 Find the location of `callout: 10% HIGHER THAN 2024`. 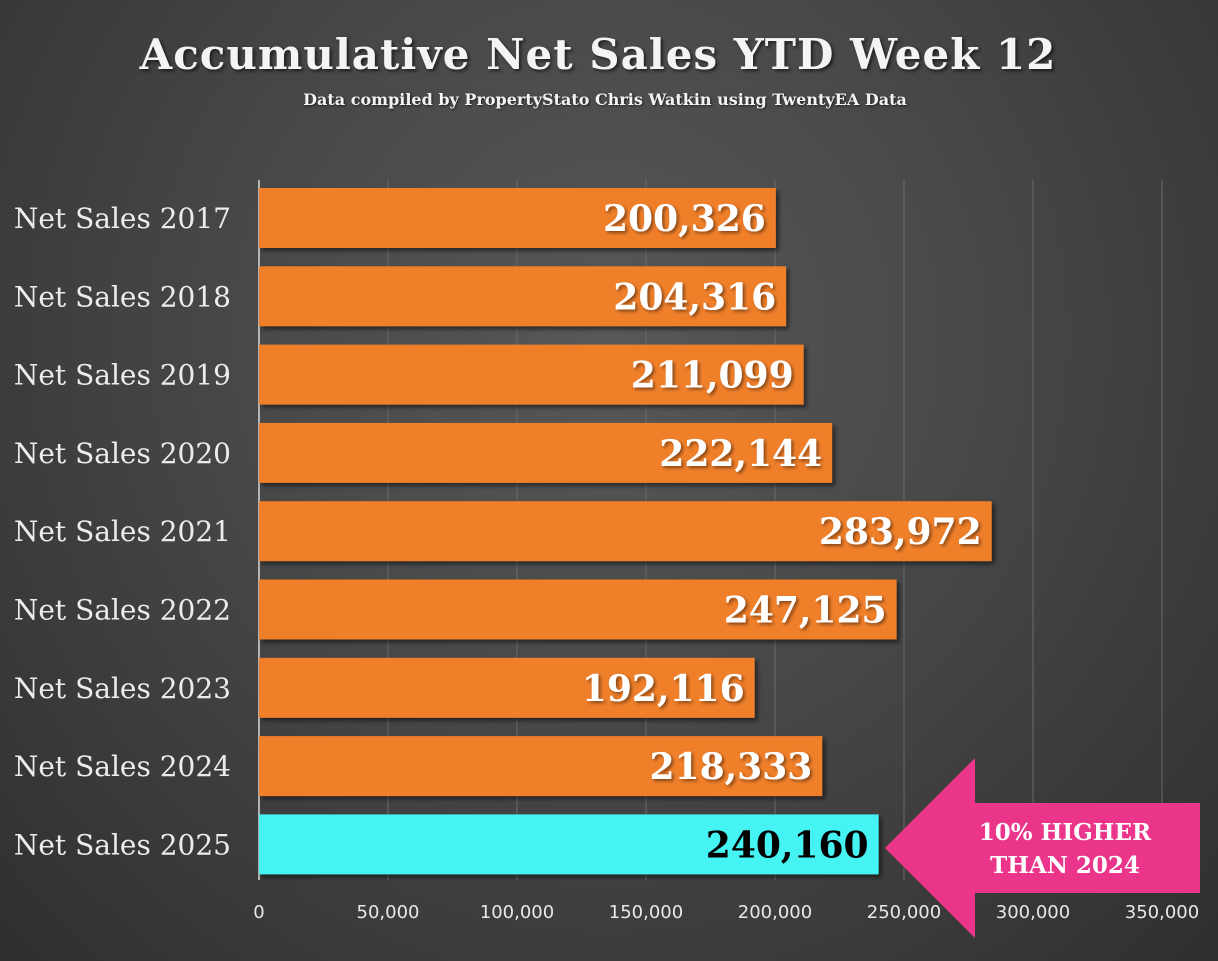

callout: 10% HIGHER THAN 2024 is located at coordinates (1042, 848).